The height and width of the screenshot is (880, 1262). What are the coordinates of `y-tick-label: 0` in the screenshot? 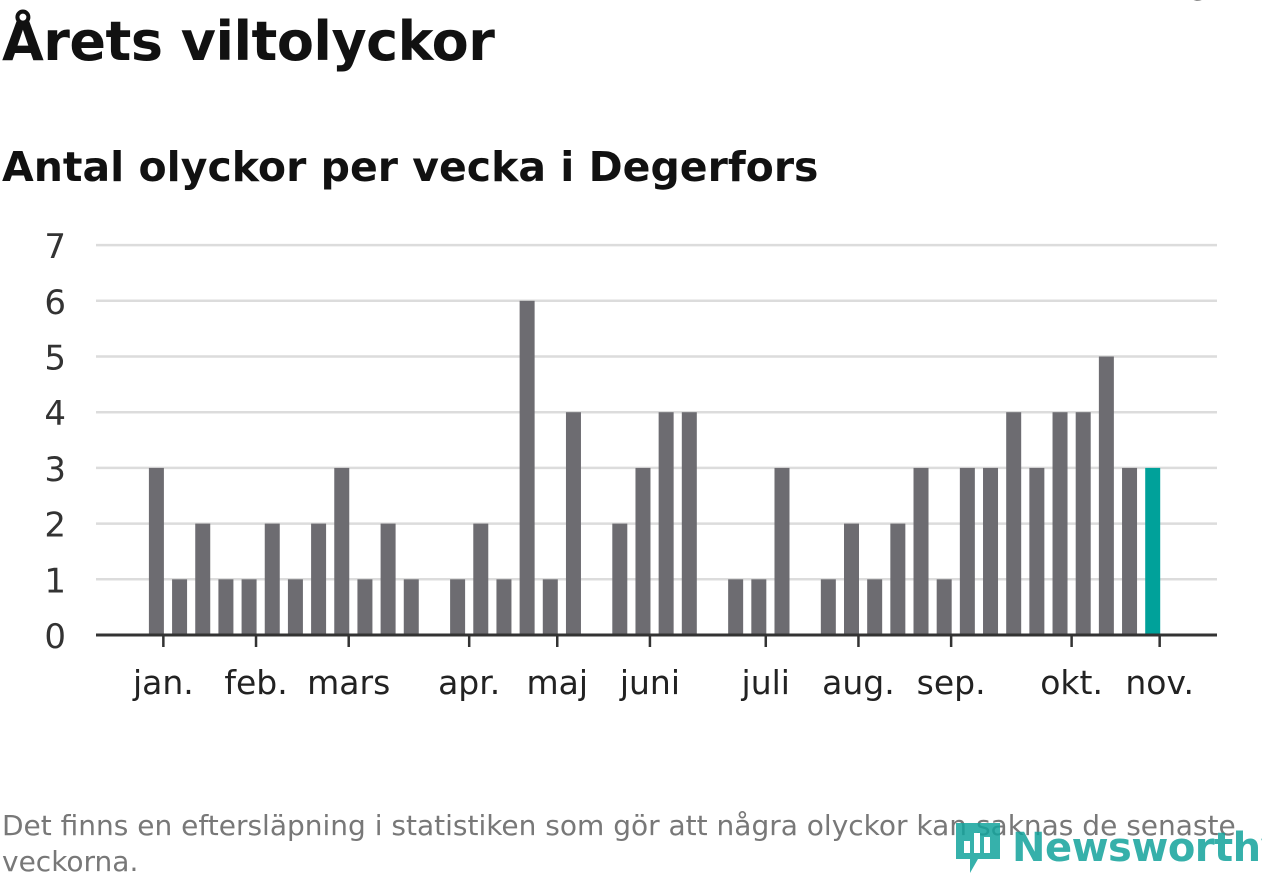 It's located at (55, 637).